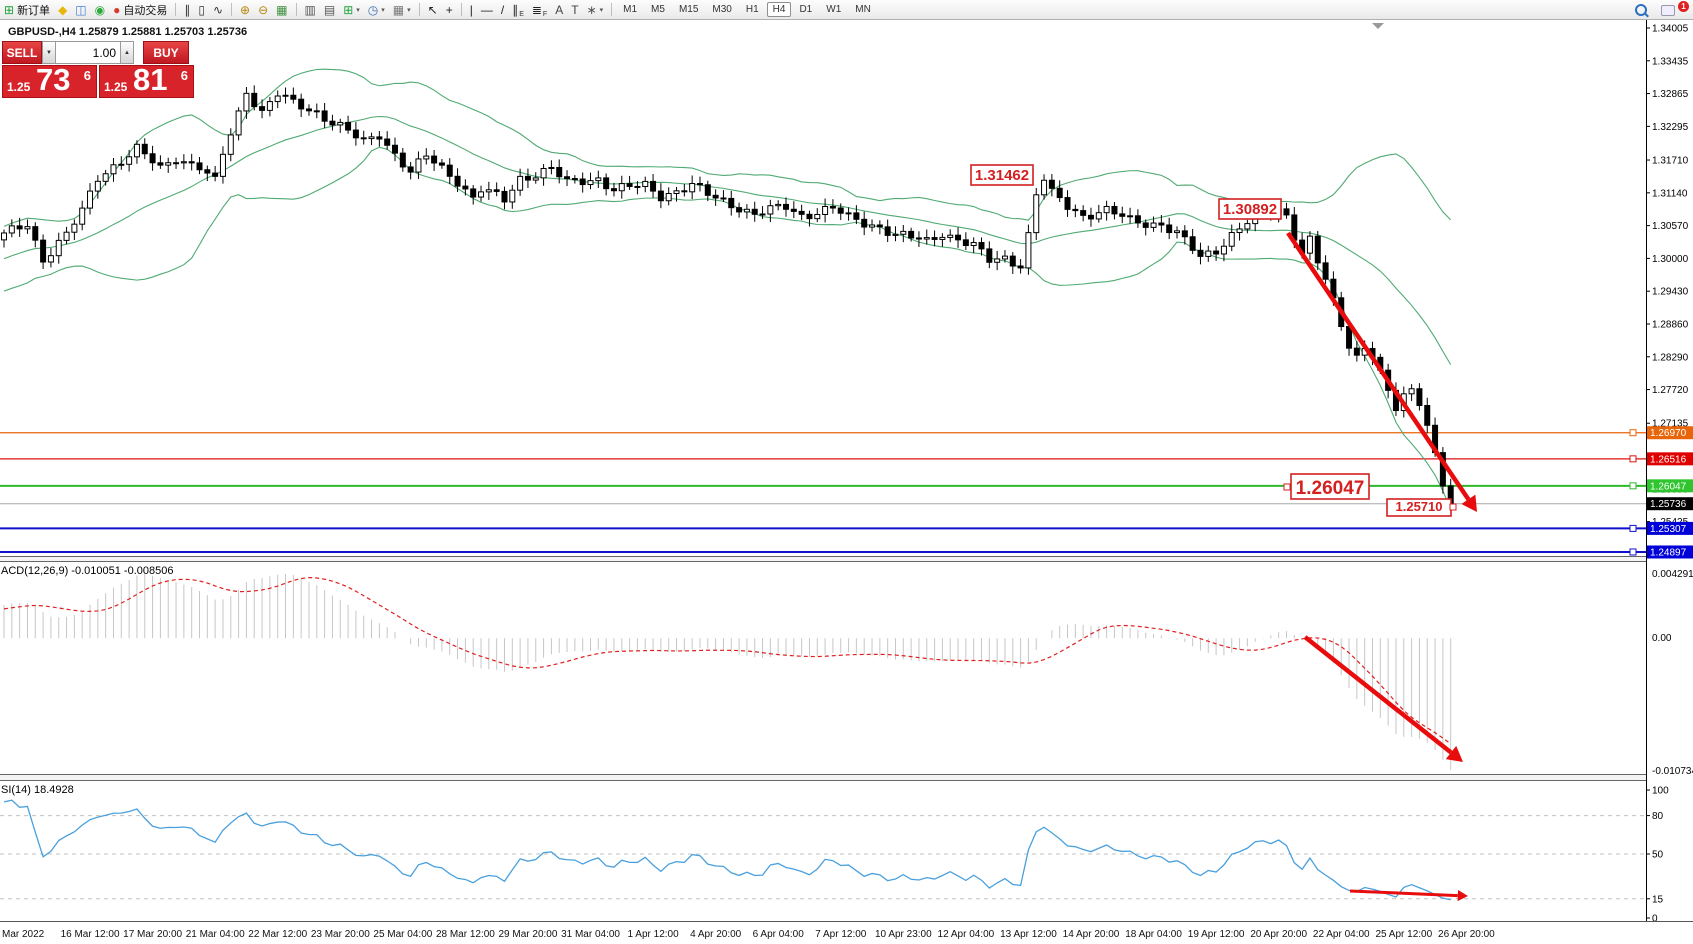 This screenshot has height=944, width=1693. Describe the element at coordinates (834, 9) in the screenshot. I see `timeframe-w1-button: W1` at that location.